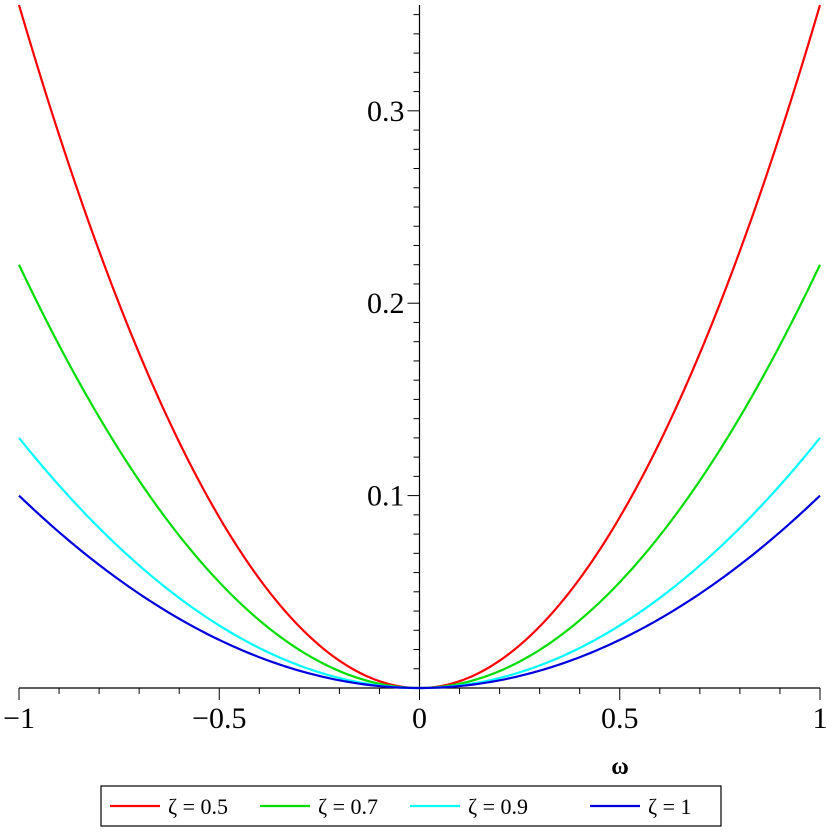 This screenshot has height=832, width=826. Describe the element at coordinates (386, 111) in the screenshot. I see `y-tick-label: 0.3` at that location.